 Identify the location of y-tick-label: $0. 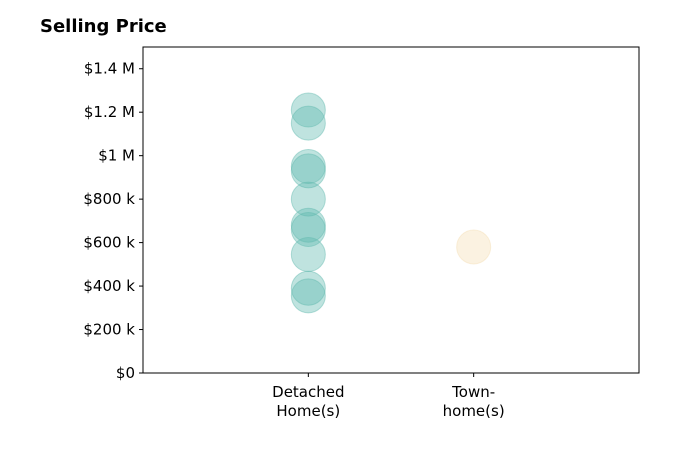
(125, 373).